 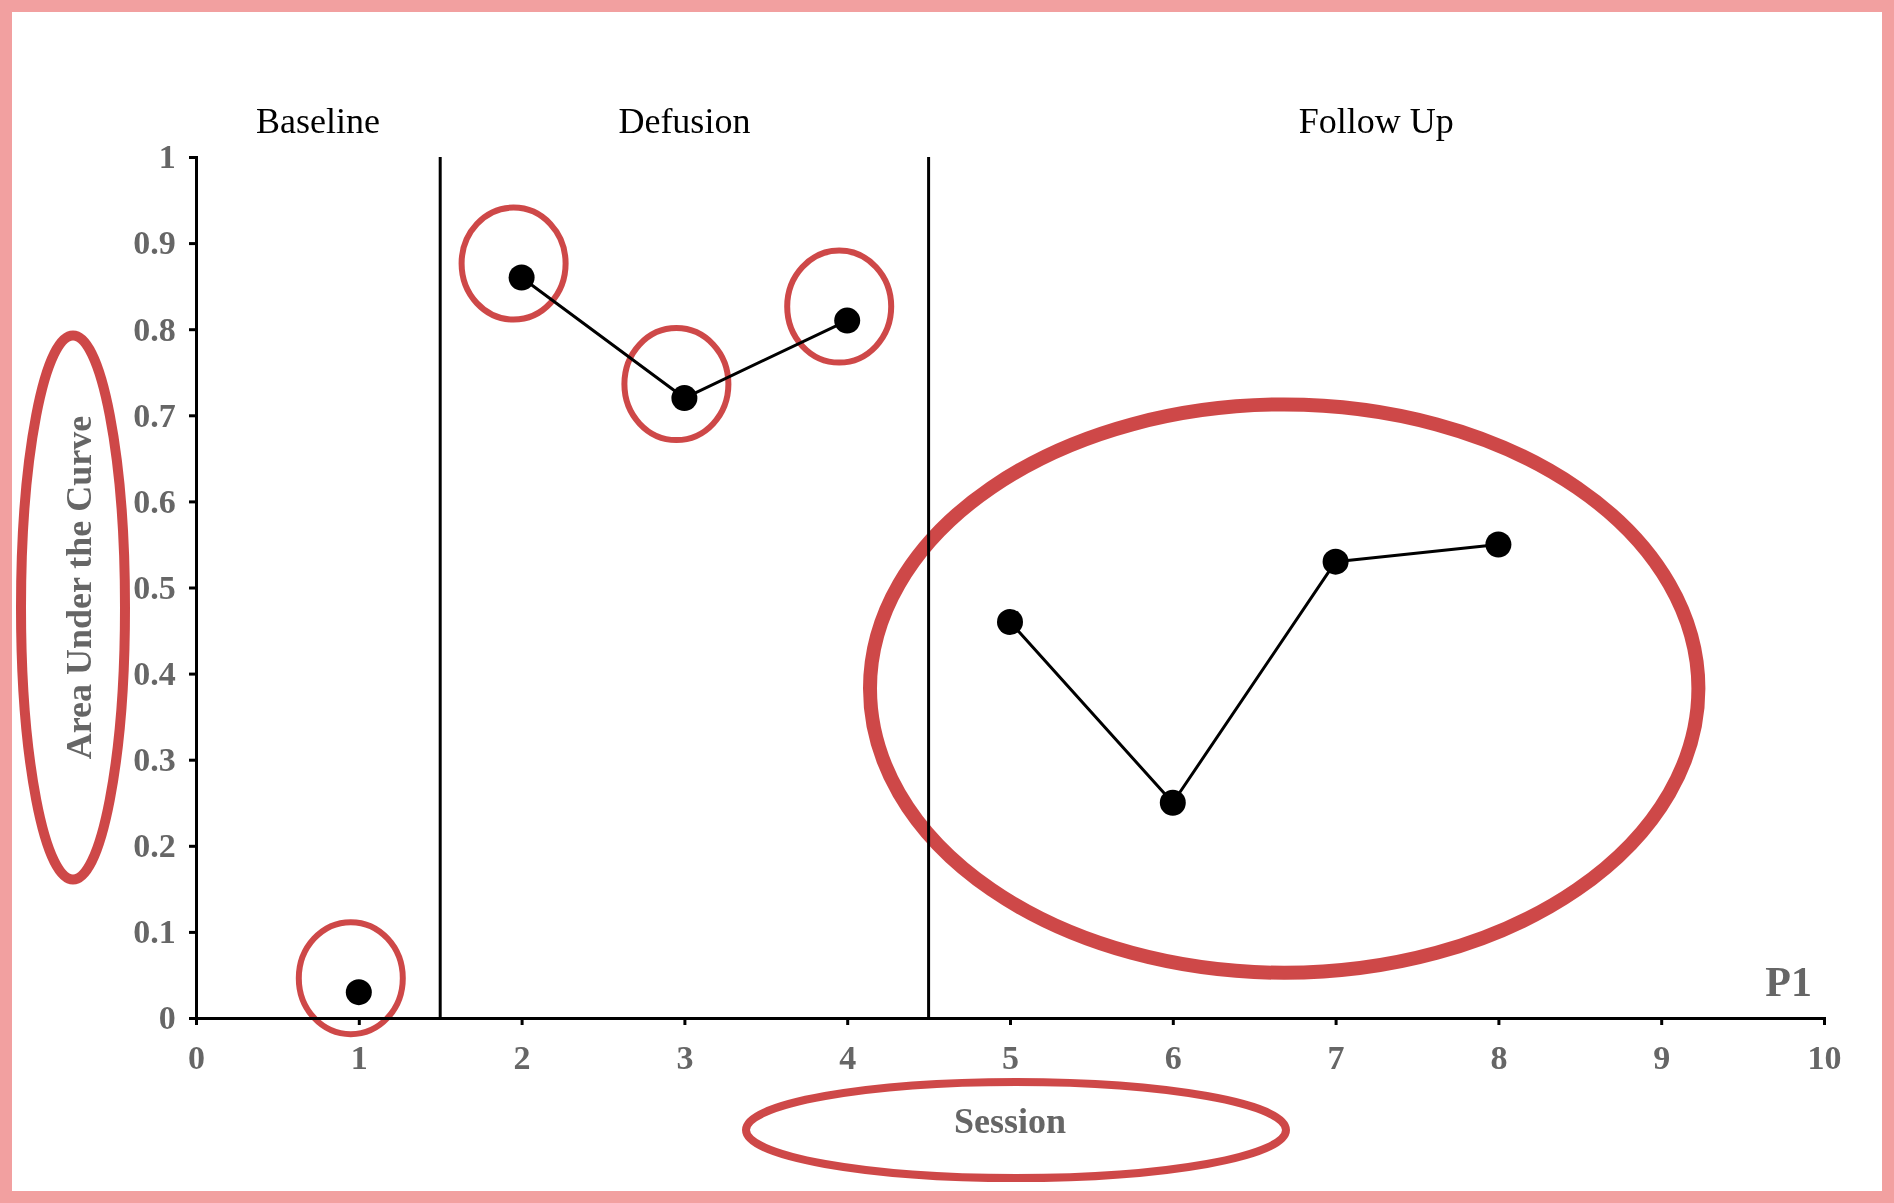 I want to click on x-tick-label: 9, so click(x=1662, y=1057).